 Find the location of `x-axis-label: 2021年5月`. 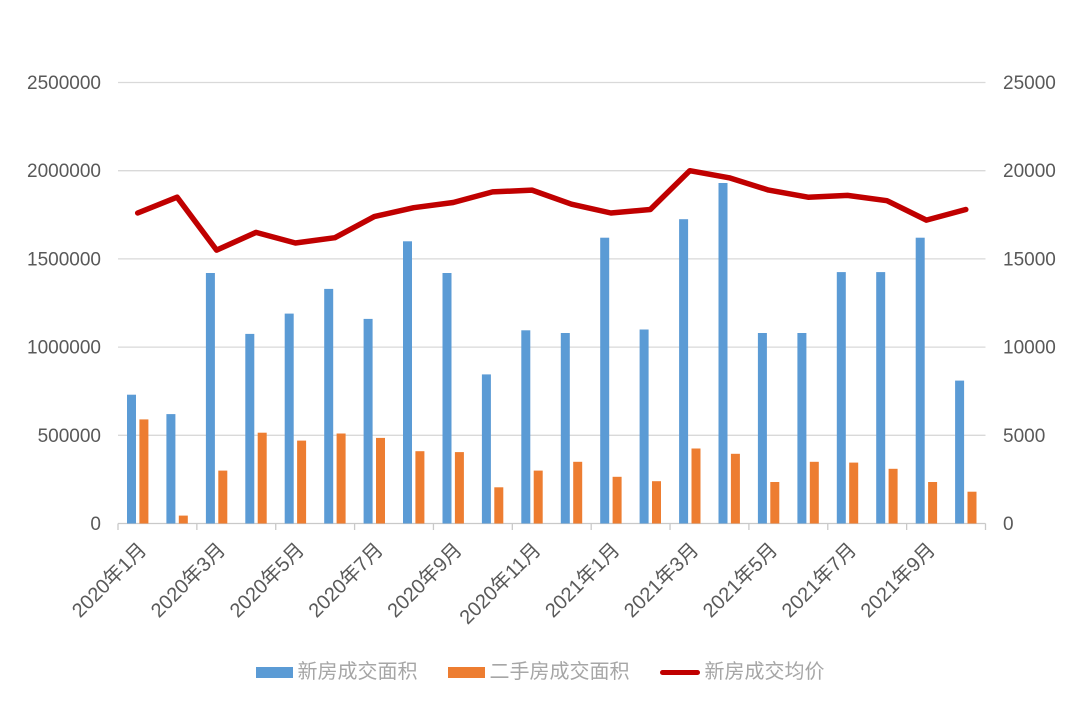

x-axis-label: 2021年5月 is located at coordinates (740, 580).